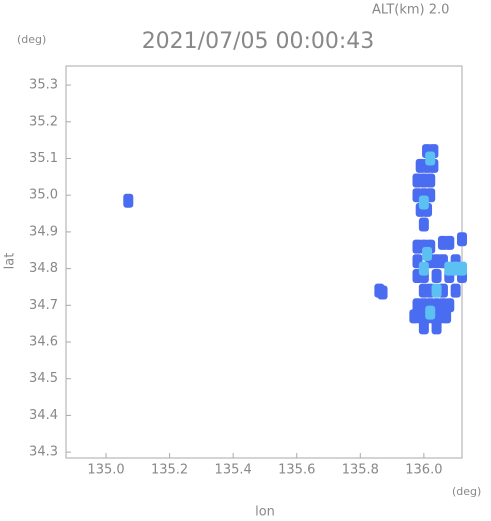 The width and height of the screenshot is (491, 521). Describe the element at coordinates (43, 452) in the screenshot. I see `y-tick-label: 34.3` at that location.